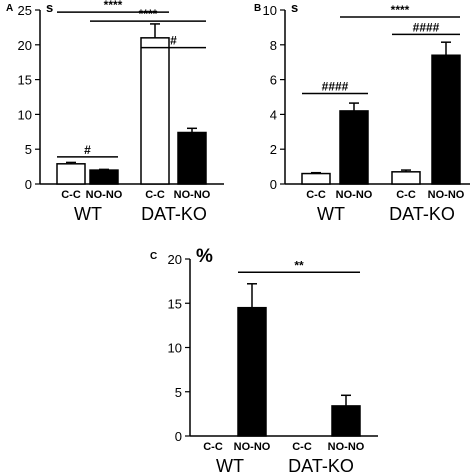 The image size is (474, 476). What do you see at coordinates (273, 149) in the screenshot?
I see `y-tick-label: 2` at bounding box center [273, 149].